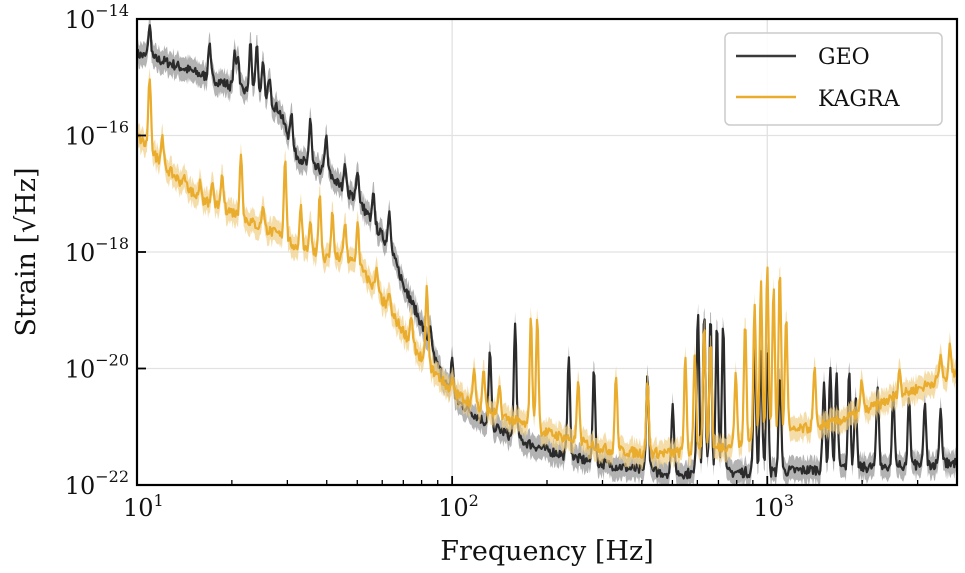 The image size is (965, 573). What do you see at coordinates (458, 506) in the screenshot?
I see `x-tick-label: 102` at bounding box center [458, 506].